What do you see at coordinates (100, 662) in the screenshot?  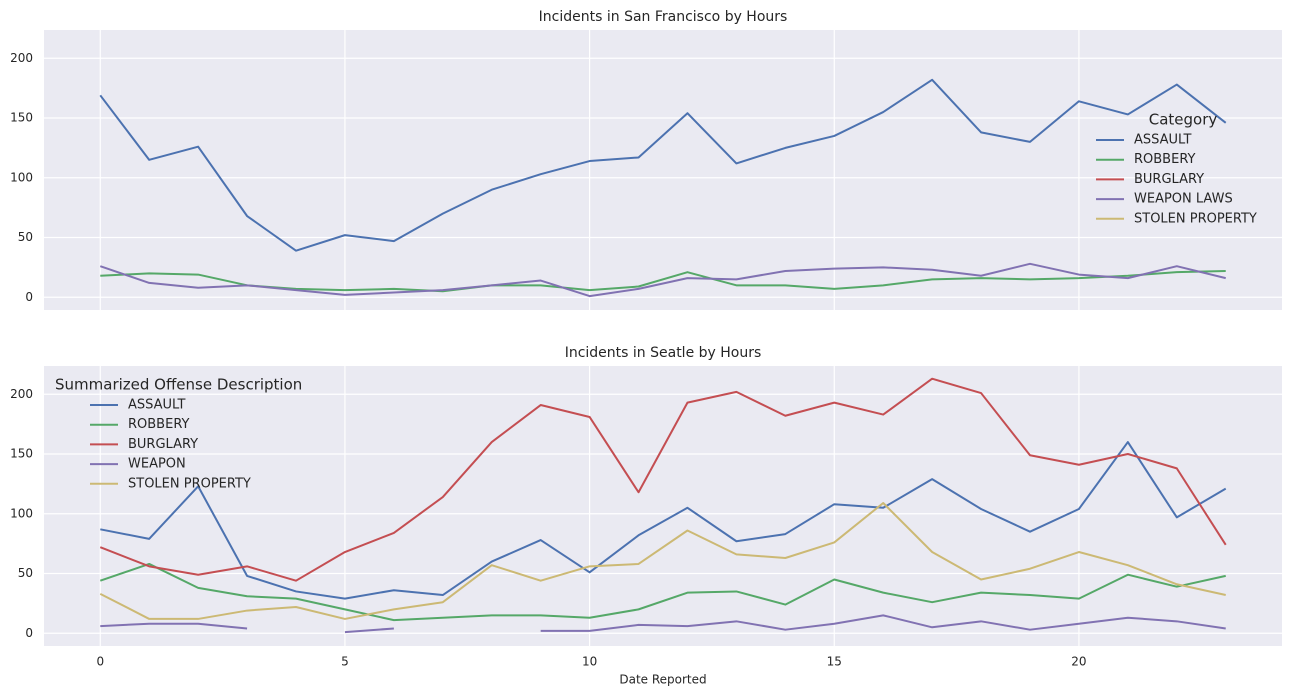 I see `x-tick-label: 0` at bounding box center [100, 662].